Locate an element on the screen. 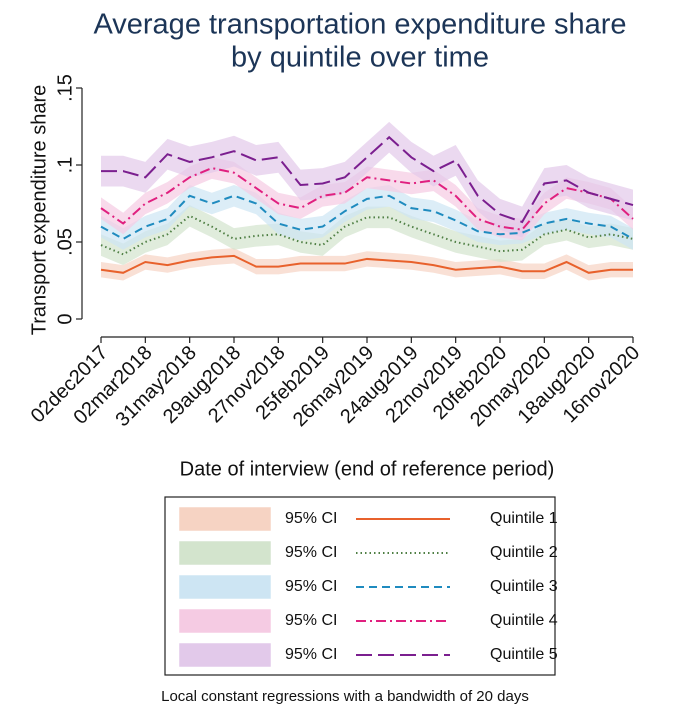 This screenshot has width=691, height=712. y-tick-label: 0 is located at coordinates (65, 318).